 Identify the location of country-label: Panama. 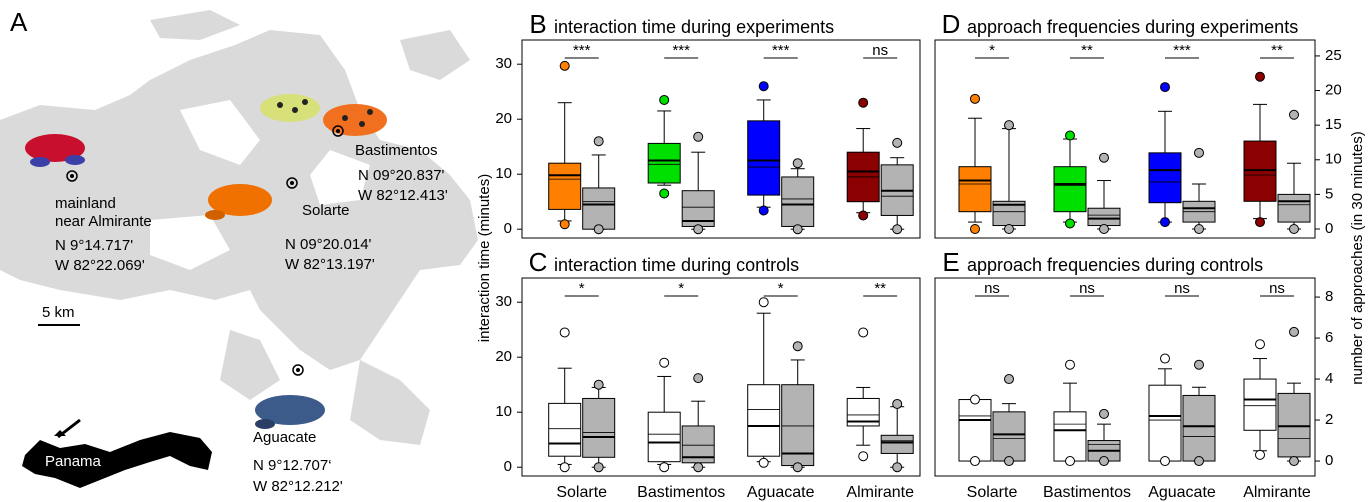
(73, 461).